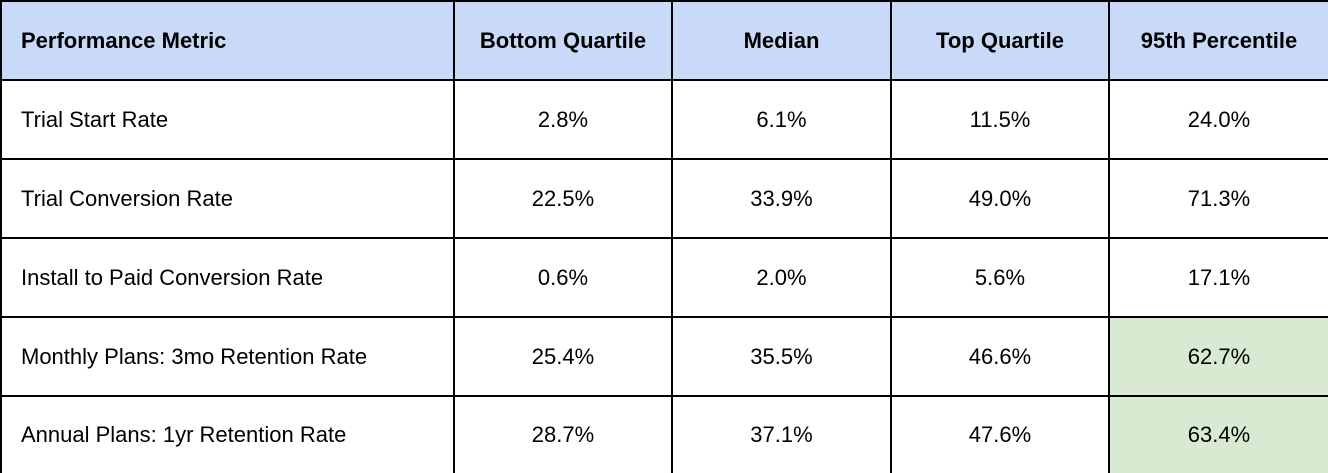  I want to click on header-cell: Performance Metric, so click(227, 40).